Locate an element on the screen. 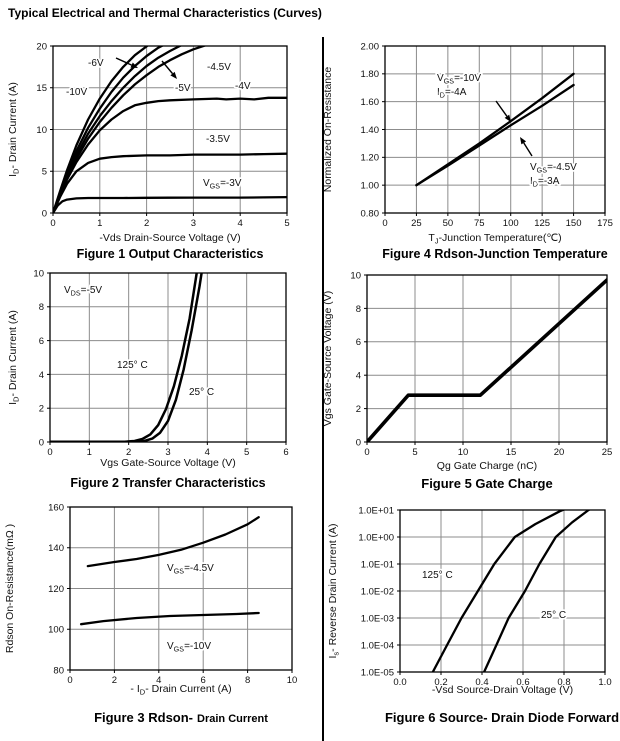 The image size is (620, 741). svg-text: 80 is located at coordinates (58, 670).